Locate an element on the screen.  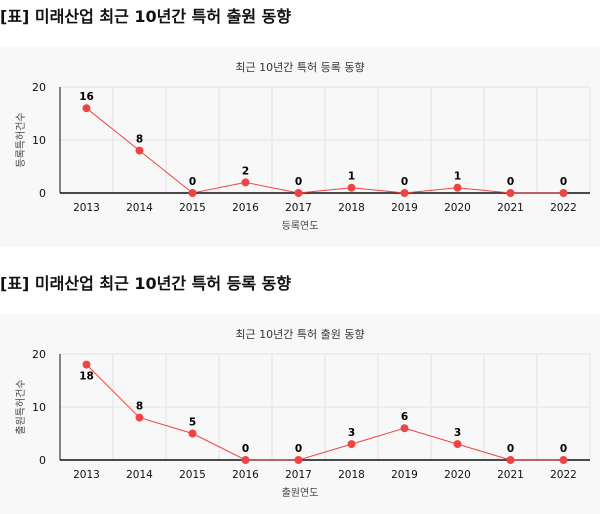
y-axis-title: 등록특허건수 is located at coordinates (21, 139).